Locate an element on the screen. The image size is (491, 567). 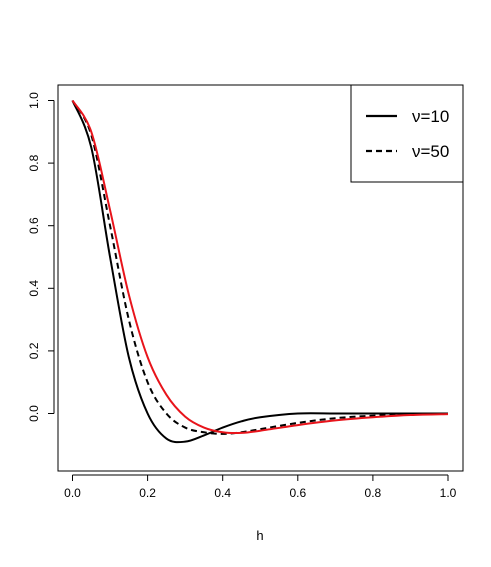
y-axis: 0.0 0.2 0.4 0.6 0.8 1.0 is located at coordinates (41, 257).